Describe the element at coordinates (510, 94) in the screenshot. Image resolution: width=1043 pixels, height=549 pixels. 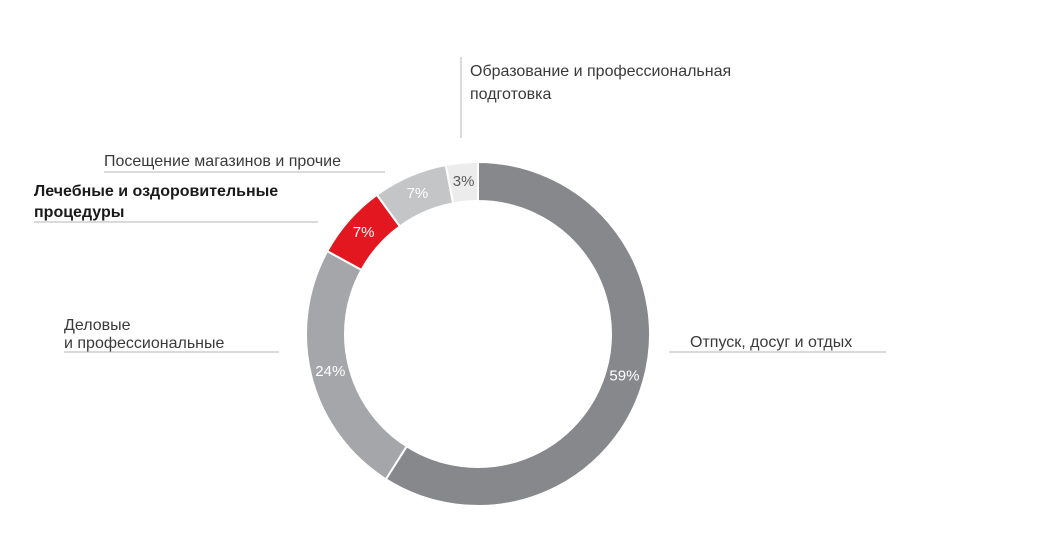
I see `label-education-line-2: подготовка` at that location.